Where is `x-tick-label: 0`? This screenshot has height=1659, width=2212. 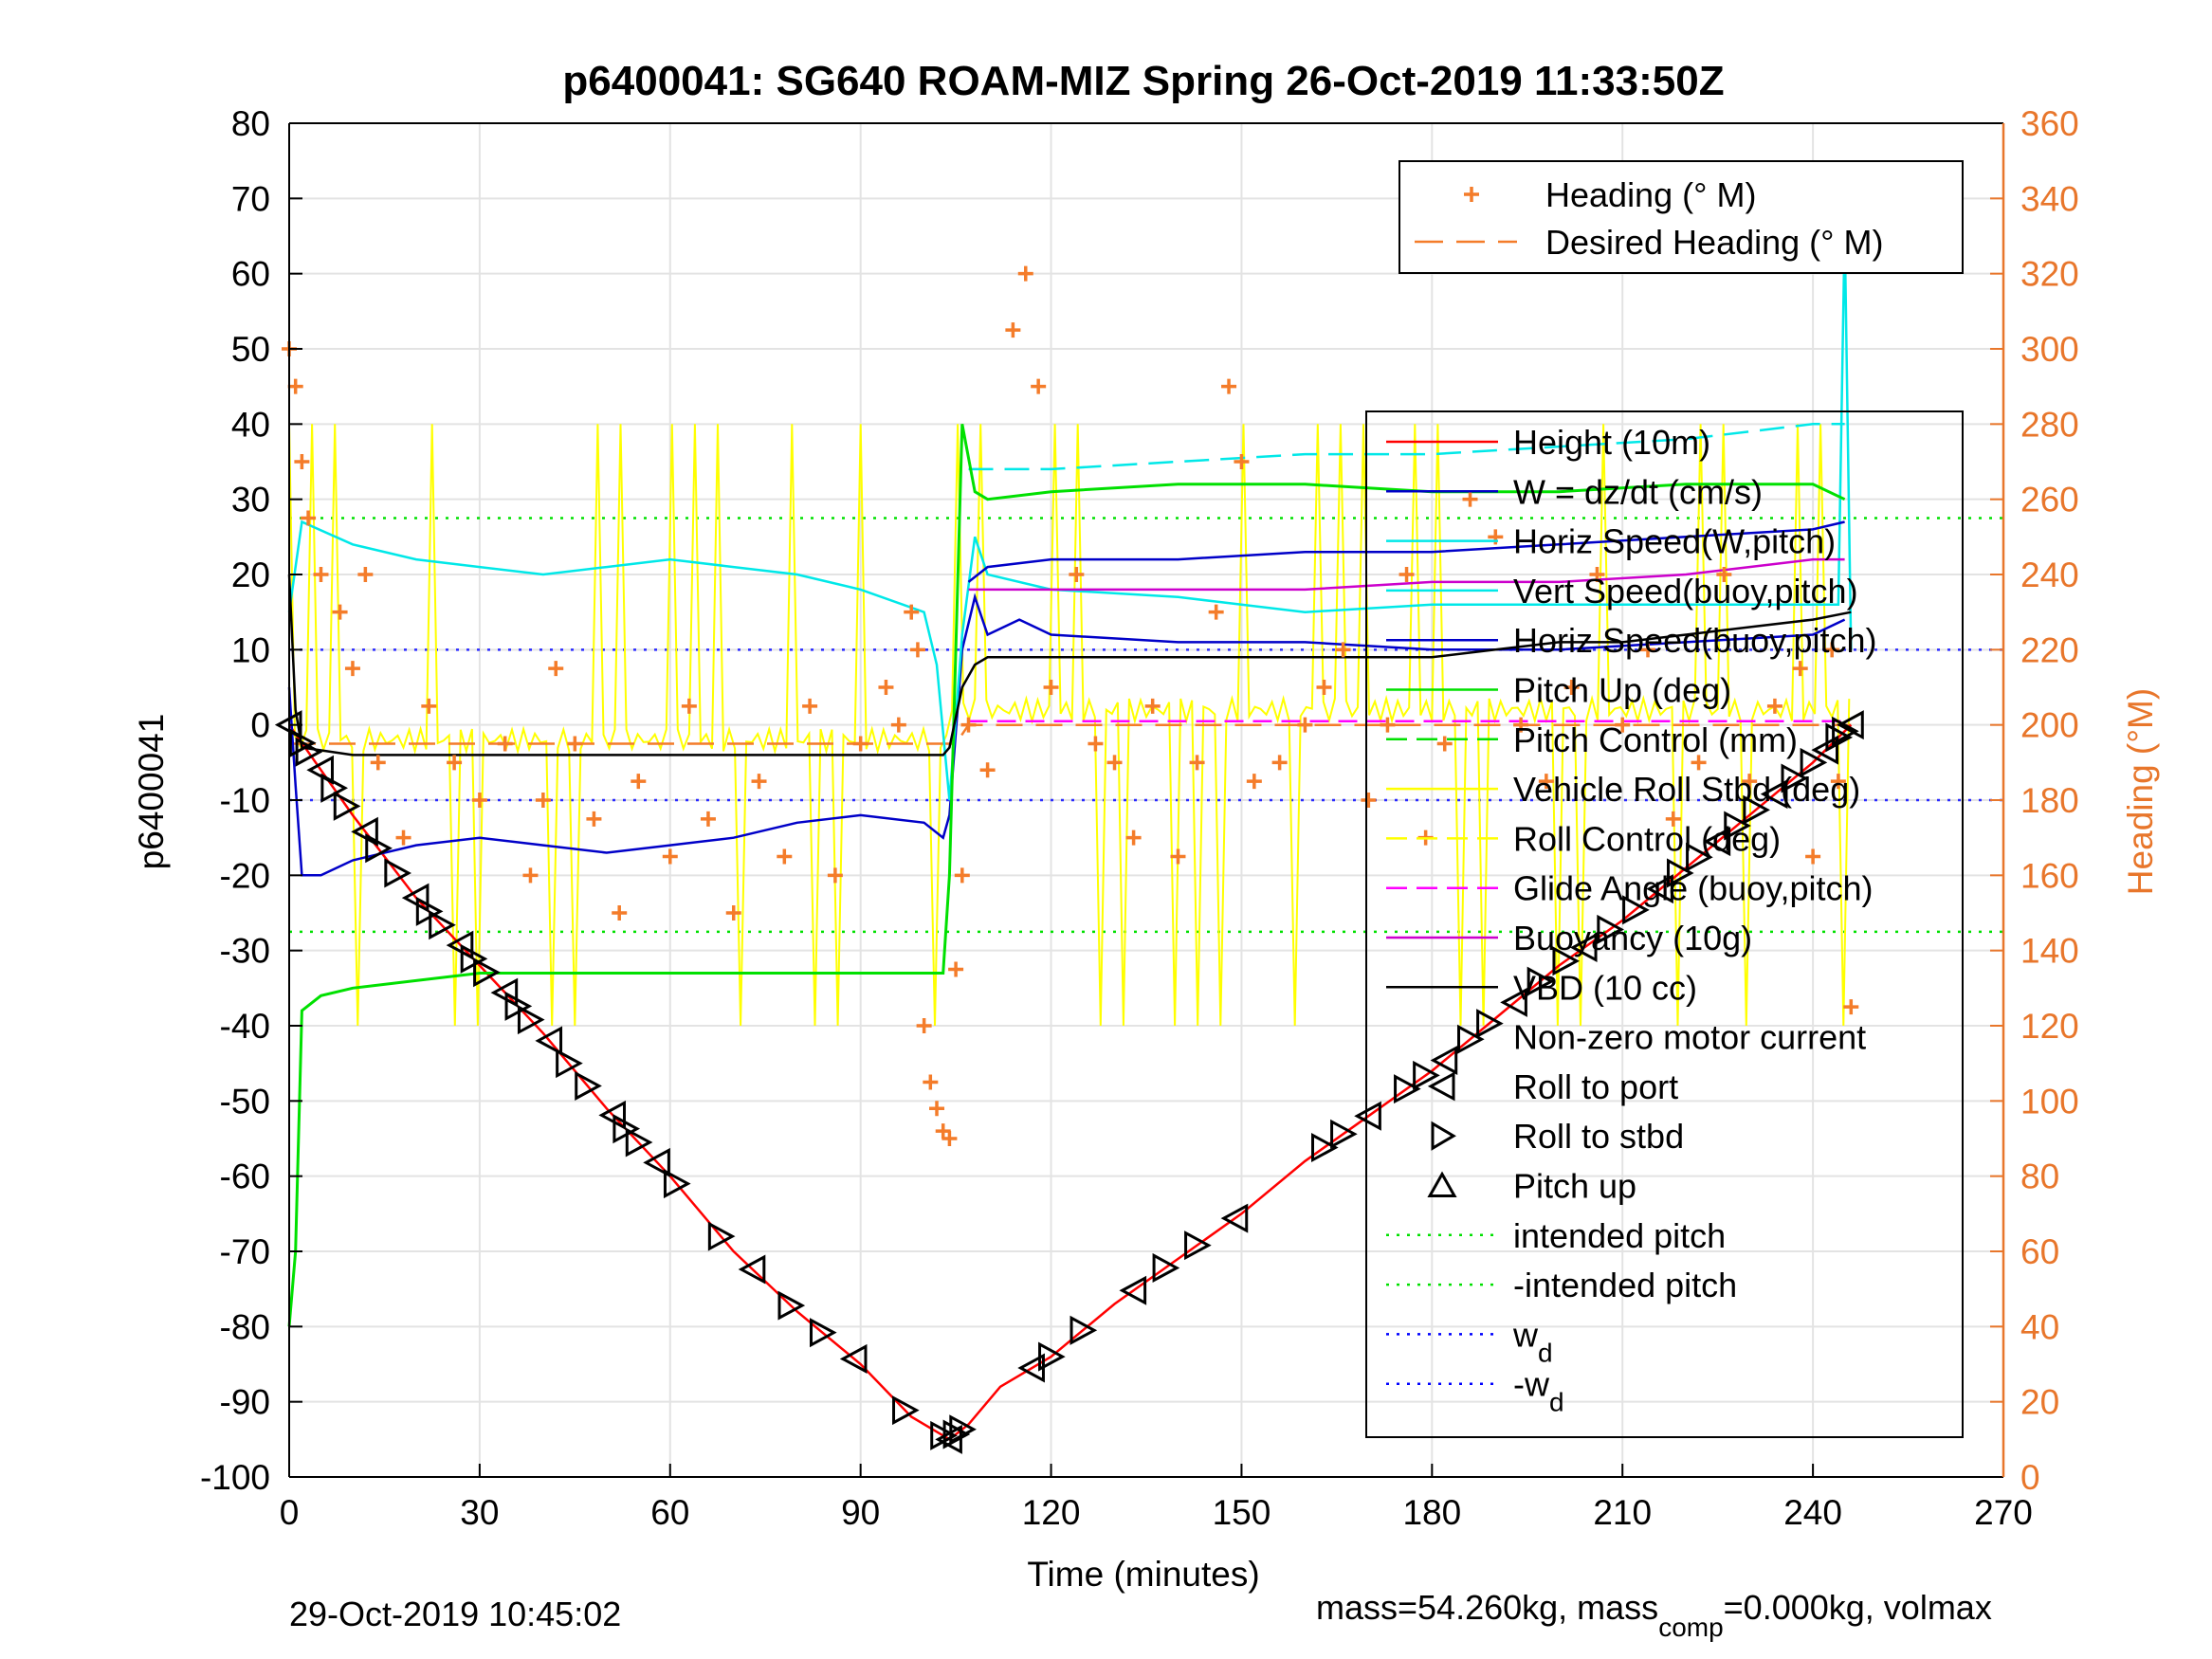 x-tick-label: 0 is located at coordinates (290, 1512).